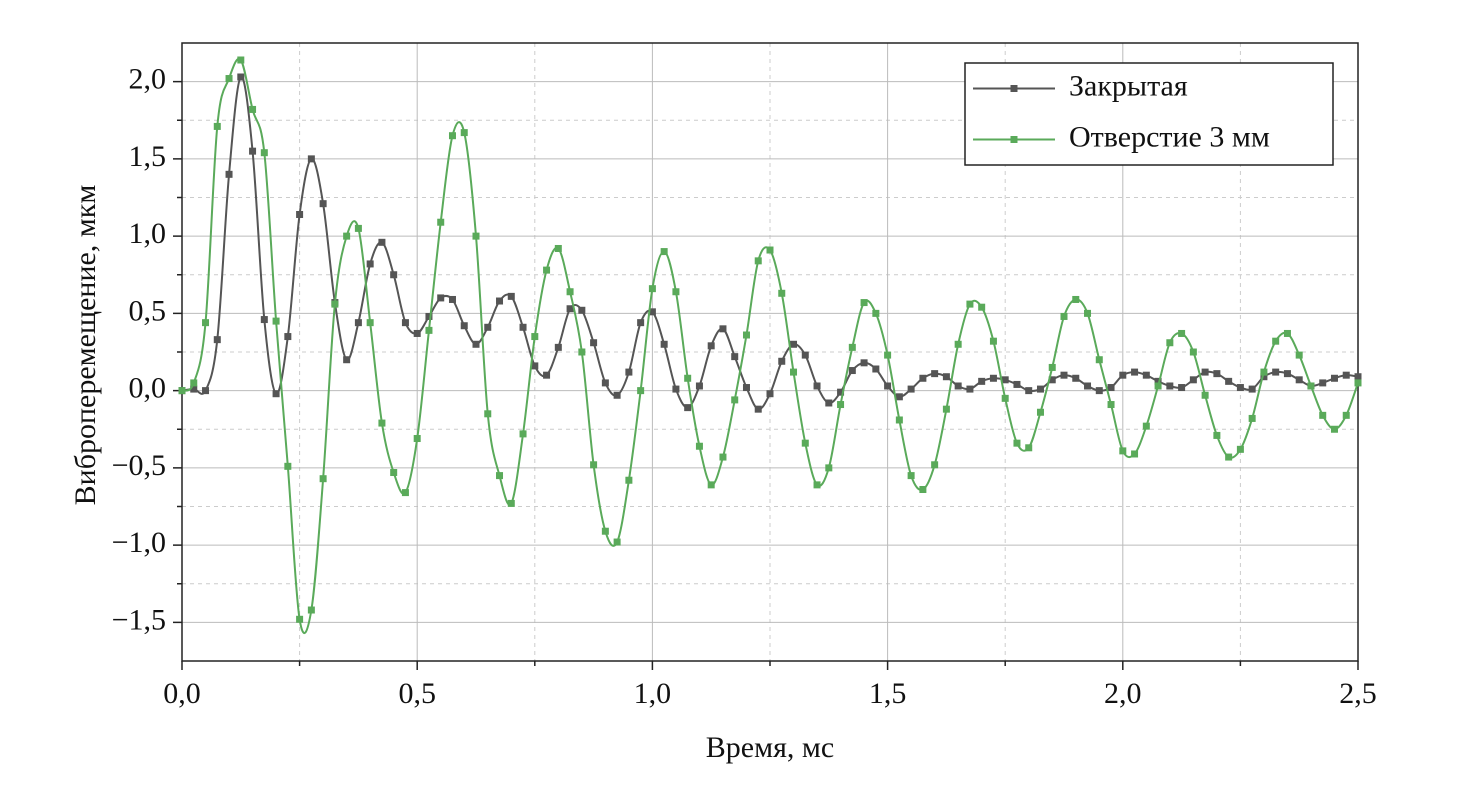  What do you see at coordinates (85, 345) in the screenshot?
I see `y-axis-label: Виброперемещение, мкм` at bounding box center [85, 345].